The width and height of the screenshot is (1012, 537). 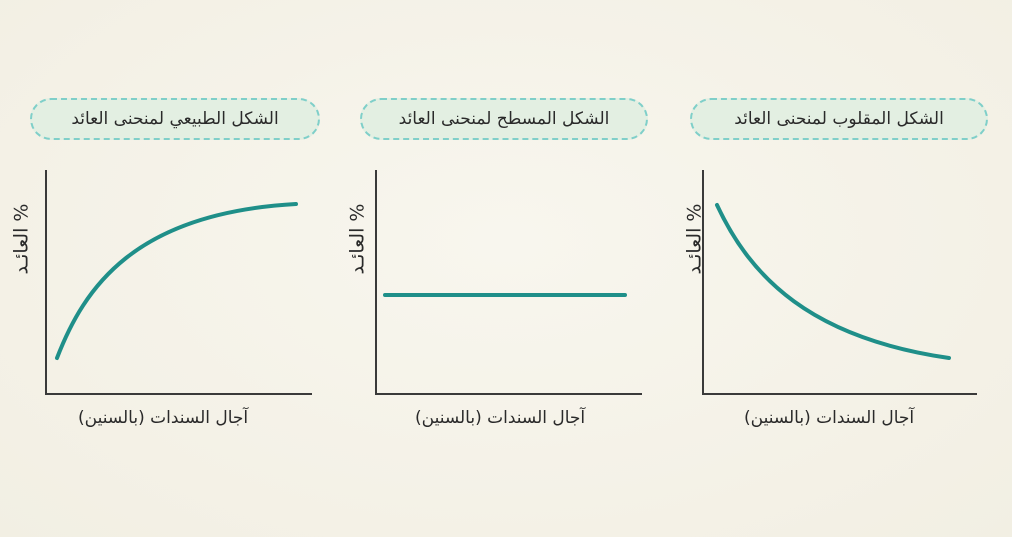 I want to click on title-pill: الشكل الطبيعي لمنحنى العائد, so click(x=175, y=119).